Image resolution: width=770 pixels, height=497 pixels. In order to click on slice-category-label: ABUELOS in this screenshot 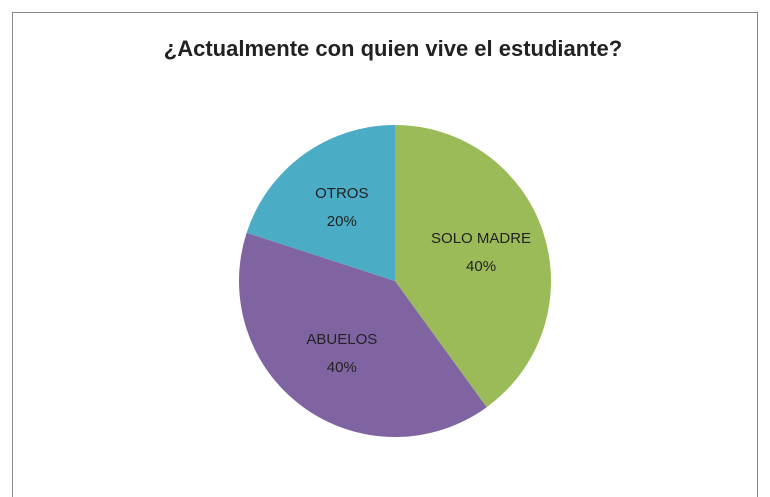, I will do `click(341, 339)`.